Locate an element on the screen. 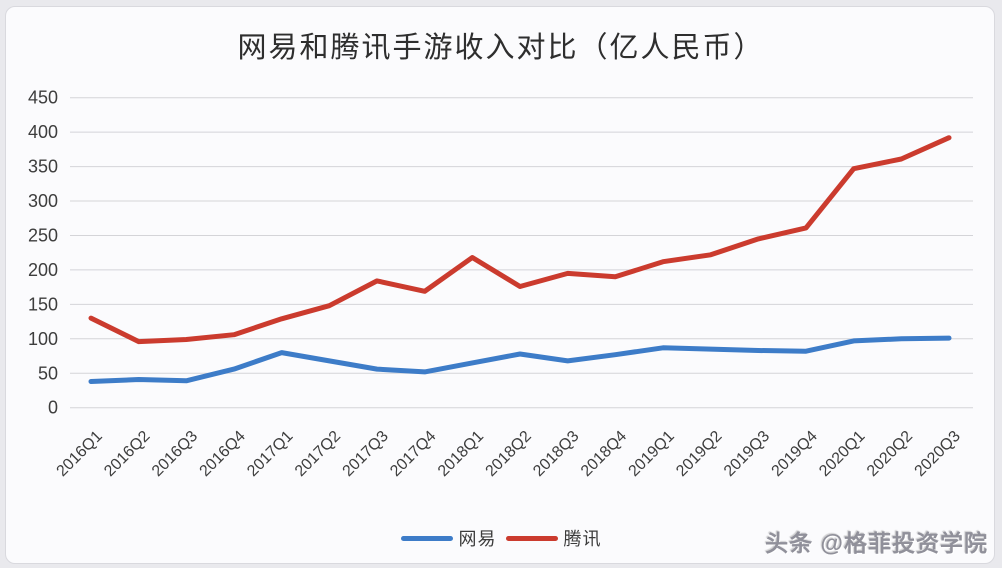 The height and width of the screenshot is (568, 1002). legend-item-tencent: 腾讯 is located at coordinates (553, 538).